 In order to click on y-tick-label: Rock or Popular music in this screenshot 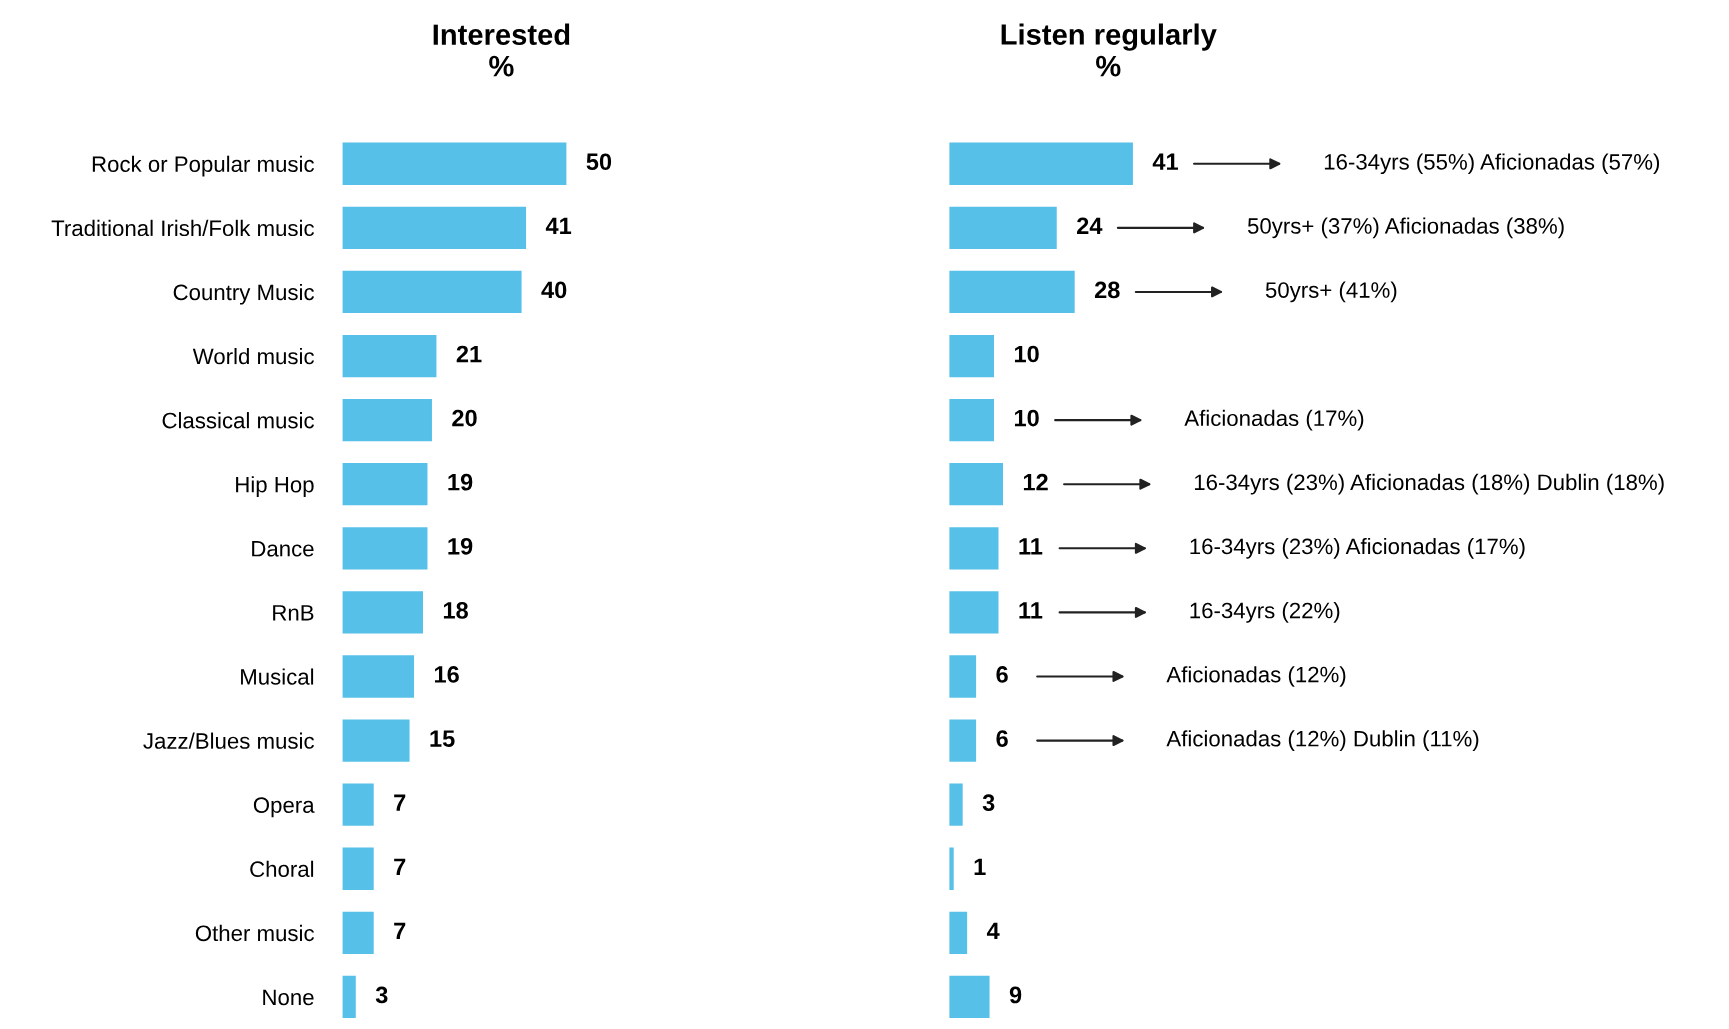, I will do `click(203, 166)`.